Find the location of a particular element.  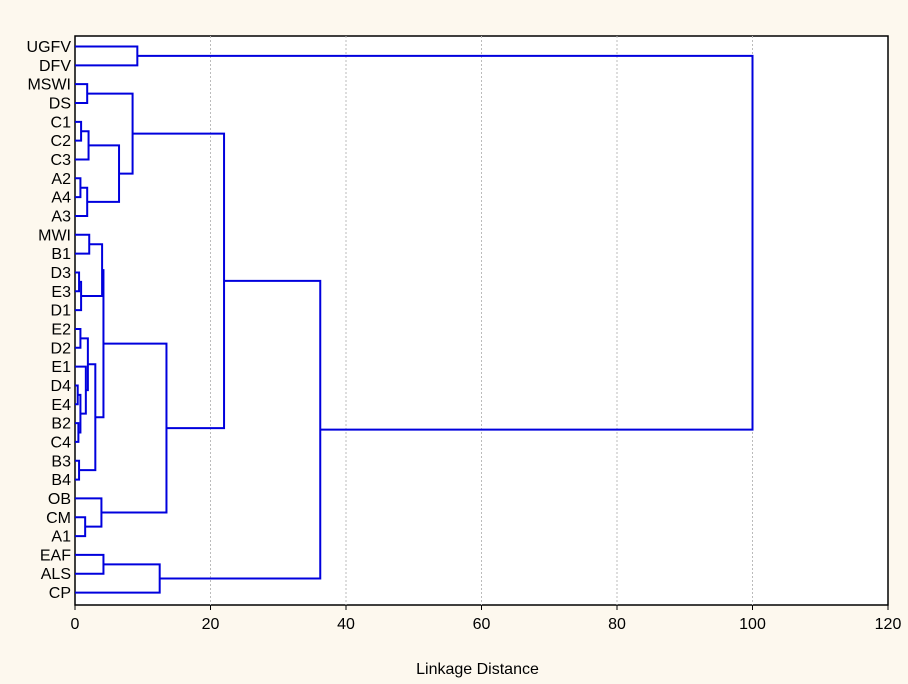

leaf-label-a3: A3 is located at coordinates (61, 216).